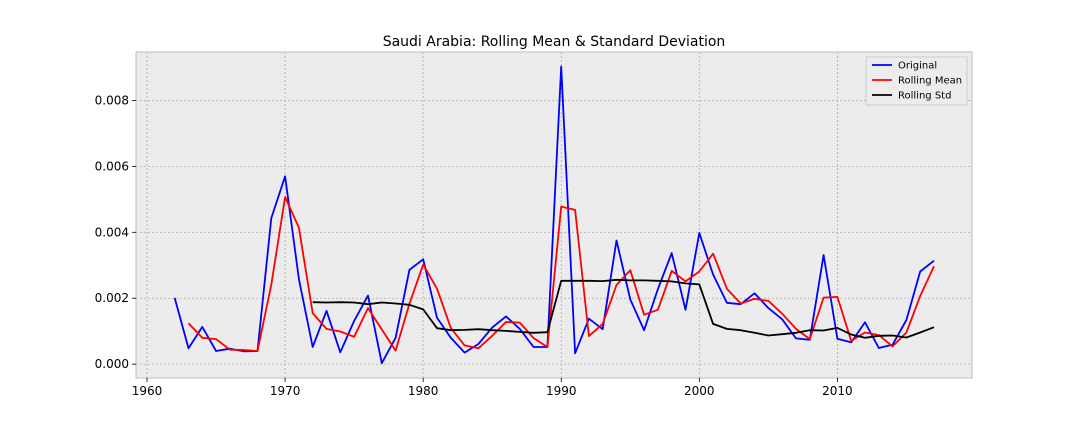  I want to click on legend: Original Rolling Mean Rolling Std, so click(916, 81).